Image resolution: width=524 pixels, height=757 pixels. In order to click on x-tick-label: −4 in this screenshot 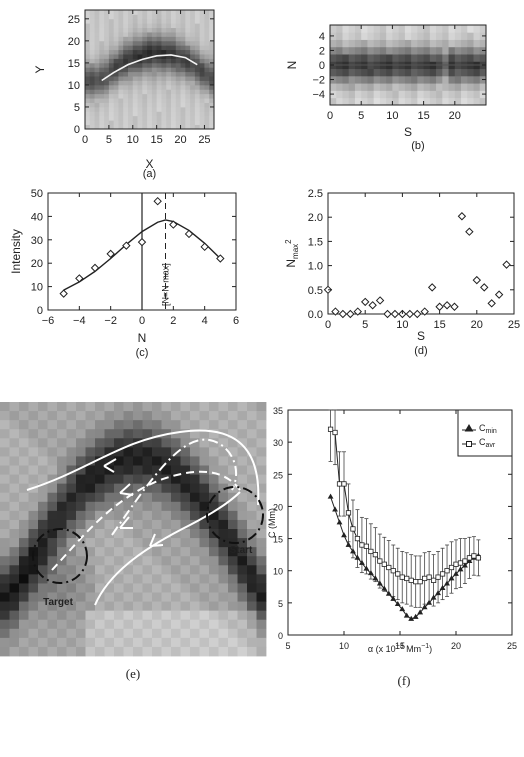, I will do `click(79, 321)`.